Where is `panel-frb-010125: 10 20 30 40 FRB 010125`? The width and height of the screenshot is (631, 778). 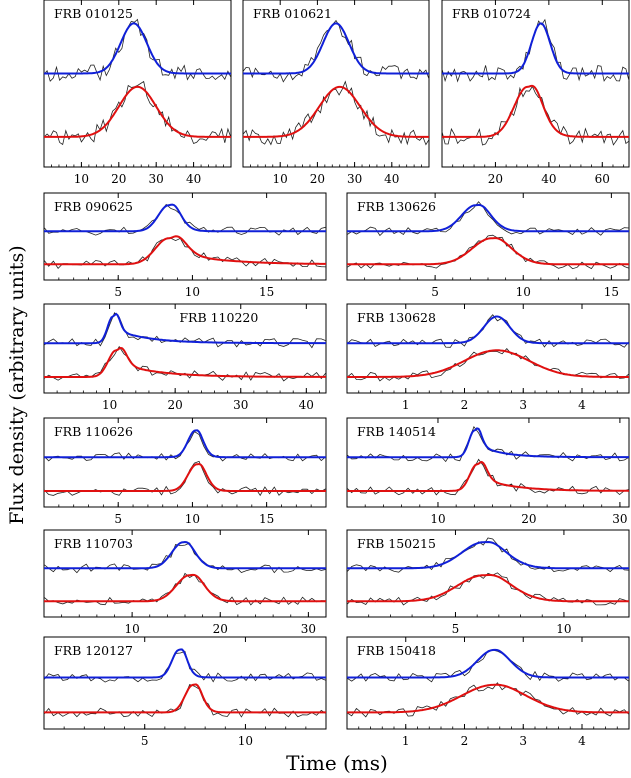
panel-frb-010125: 10 20 30 40 FRB 010125 is located at coordinates (137, 93).